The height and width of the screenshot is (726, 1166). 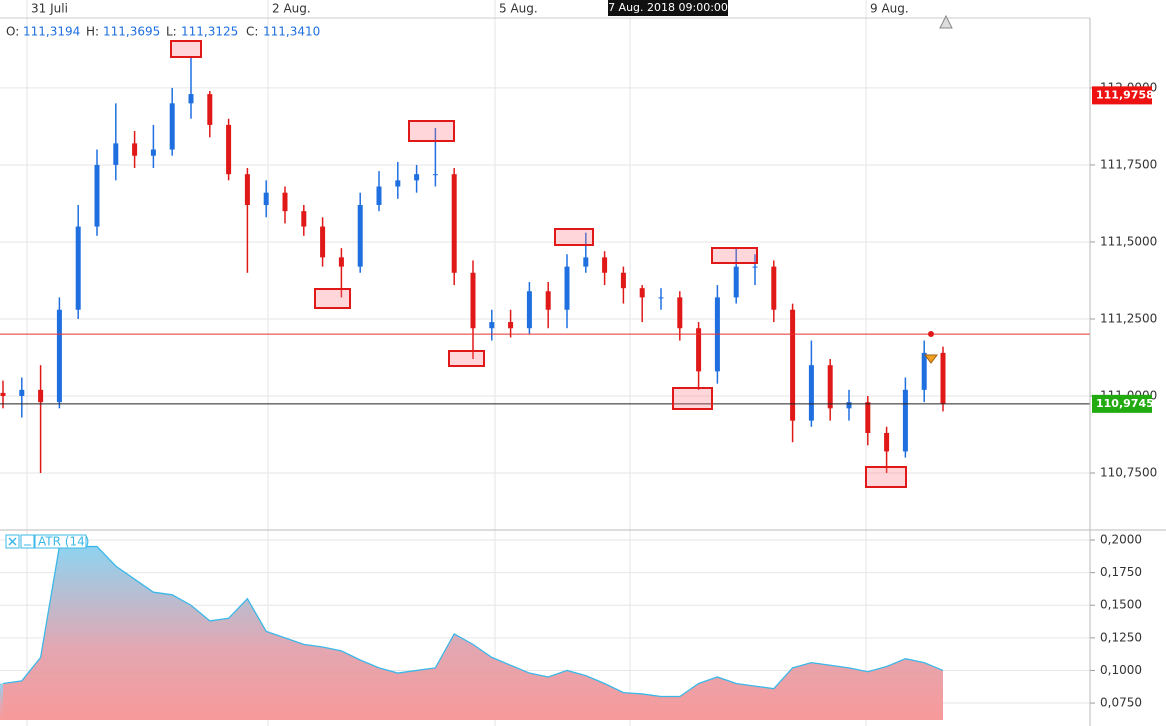 I want to click on crosshair-date-box, so click(x=668, y=8).